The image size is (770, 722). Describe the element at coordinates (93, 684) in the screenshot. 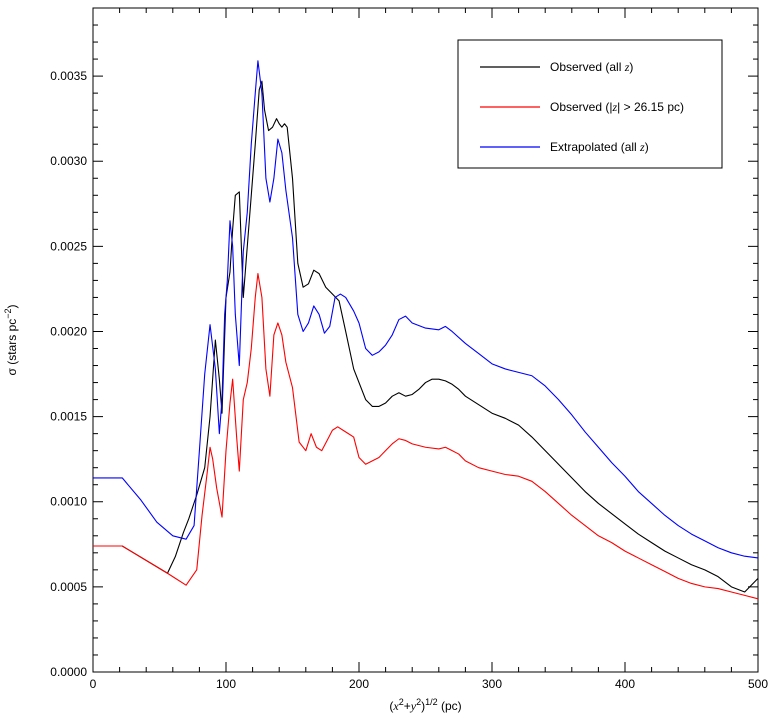

I see `x-tick-label: 0` at that location.